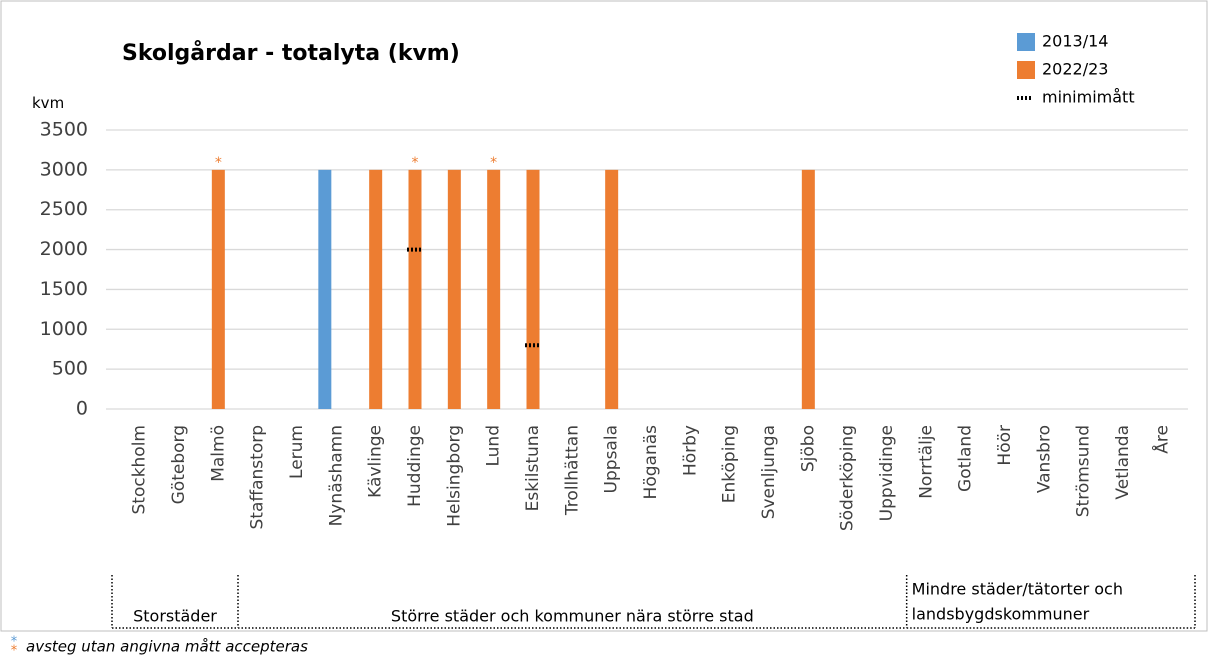 The image size is (1210, 658). What do you see at coordinates (218, 453) in the screenshot?
I see `x-tick-label: Malmö` at bounding box center [218, 453].